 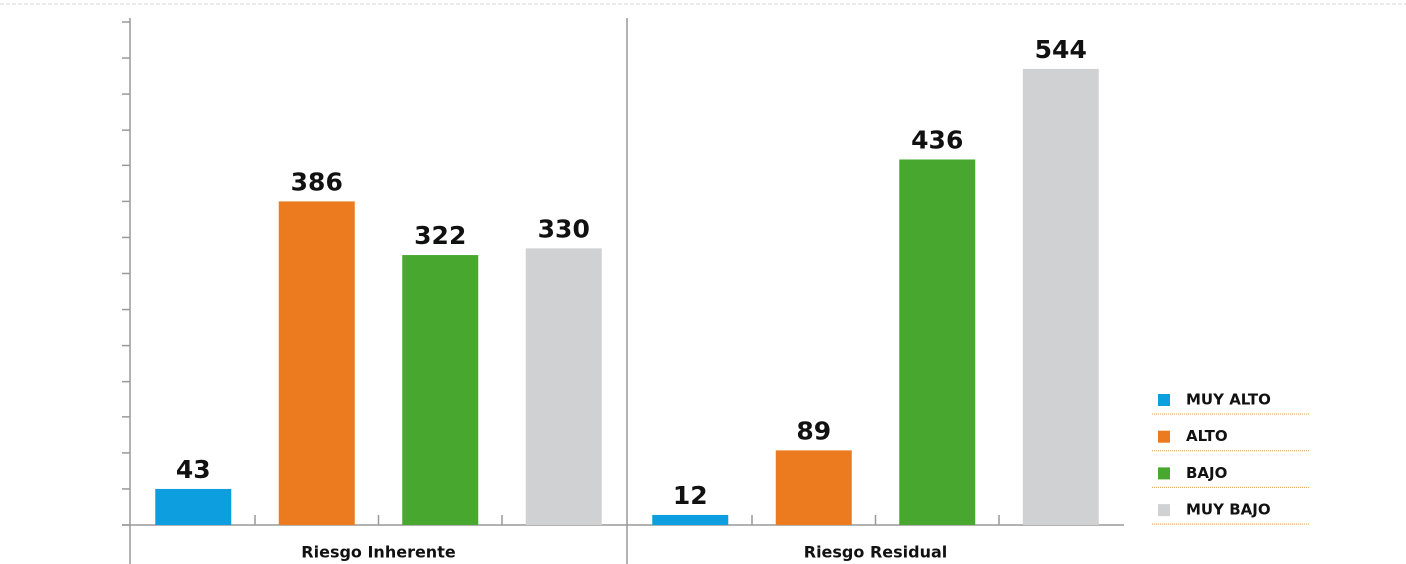 What do you see at coordinates (440, 235) in the screenshot?
I see `data-label: 322` at bounding box center [440, 235].